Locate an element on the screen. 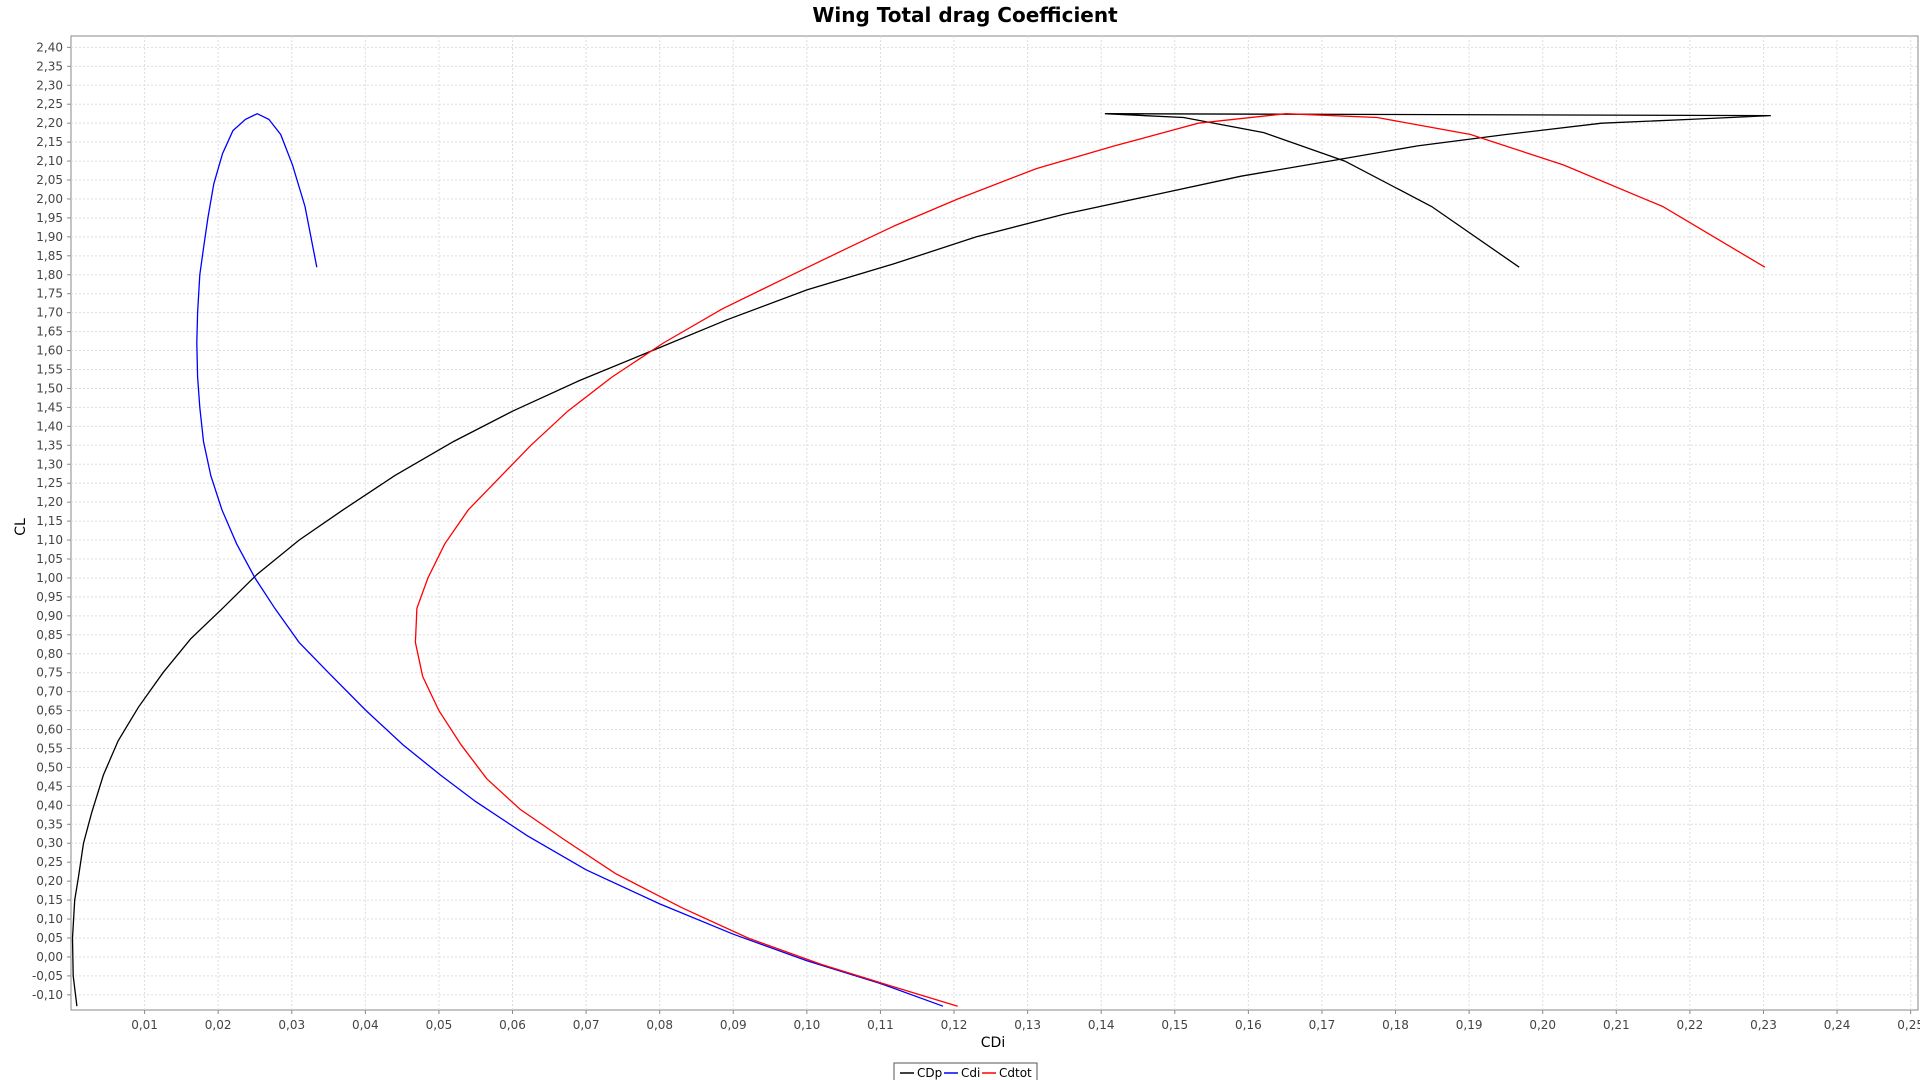  legend: CDp Cdi Cdtot is located at coordinates (965, 1071).